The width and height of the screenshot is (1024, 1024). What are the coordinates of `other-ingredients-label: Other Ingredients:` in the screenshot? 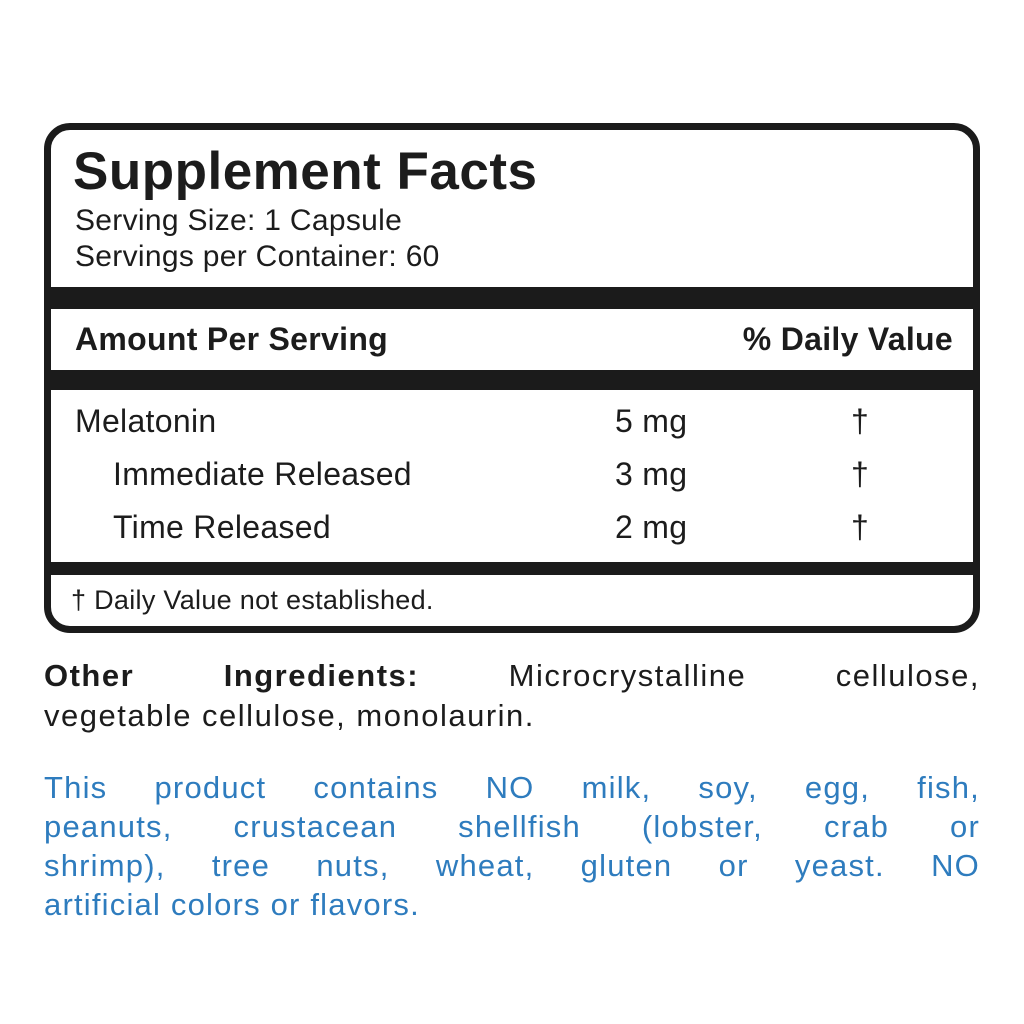 It's located at (232, 675).